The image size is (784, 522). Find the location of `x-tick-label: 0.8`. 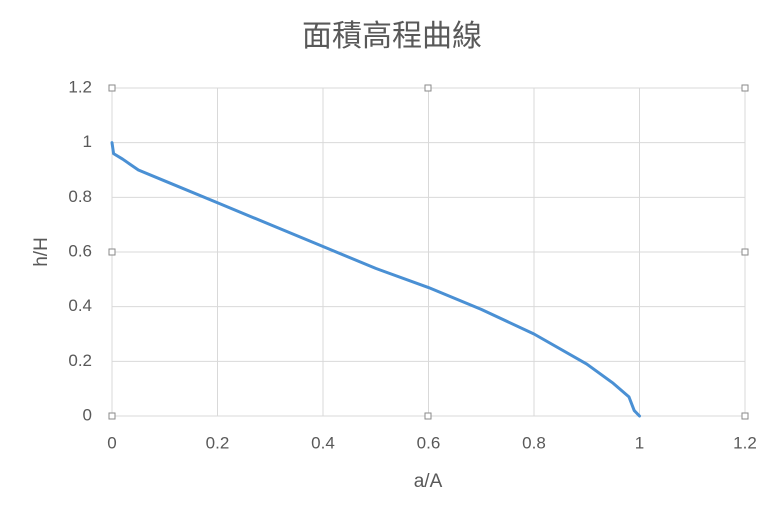

x-tick-label: 0.8 is located at coordinates (534, 442).